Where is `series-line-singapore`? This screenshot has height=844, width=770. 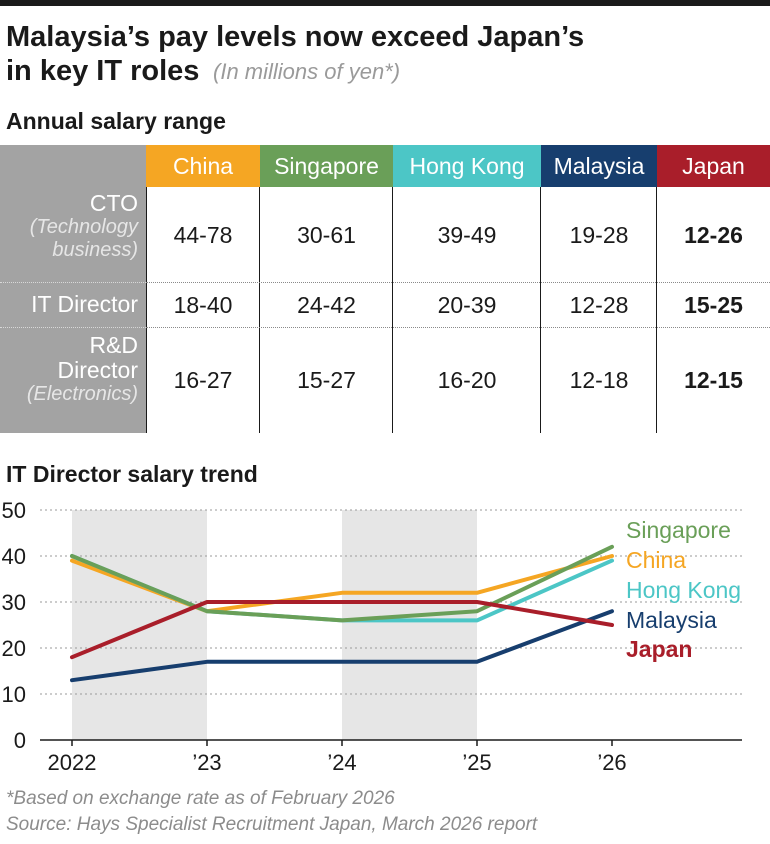 series-line-singapore is located at coordinates (342, 583).